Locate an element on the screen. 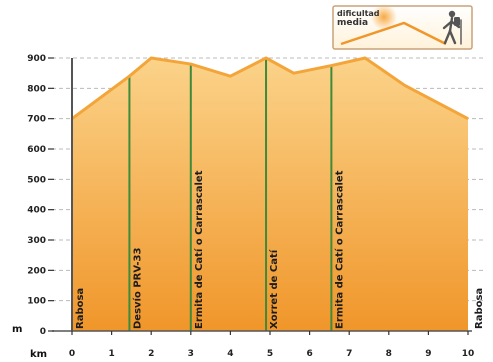 Image resolution: width=493 pixels, height=362 pixels. badge-line1: dificultad is located at coordinates (358, 13).